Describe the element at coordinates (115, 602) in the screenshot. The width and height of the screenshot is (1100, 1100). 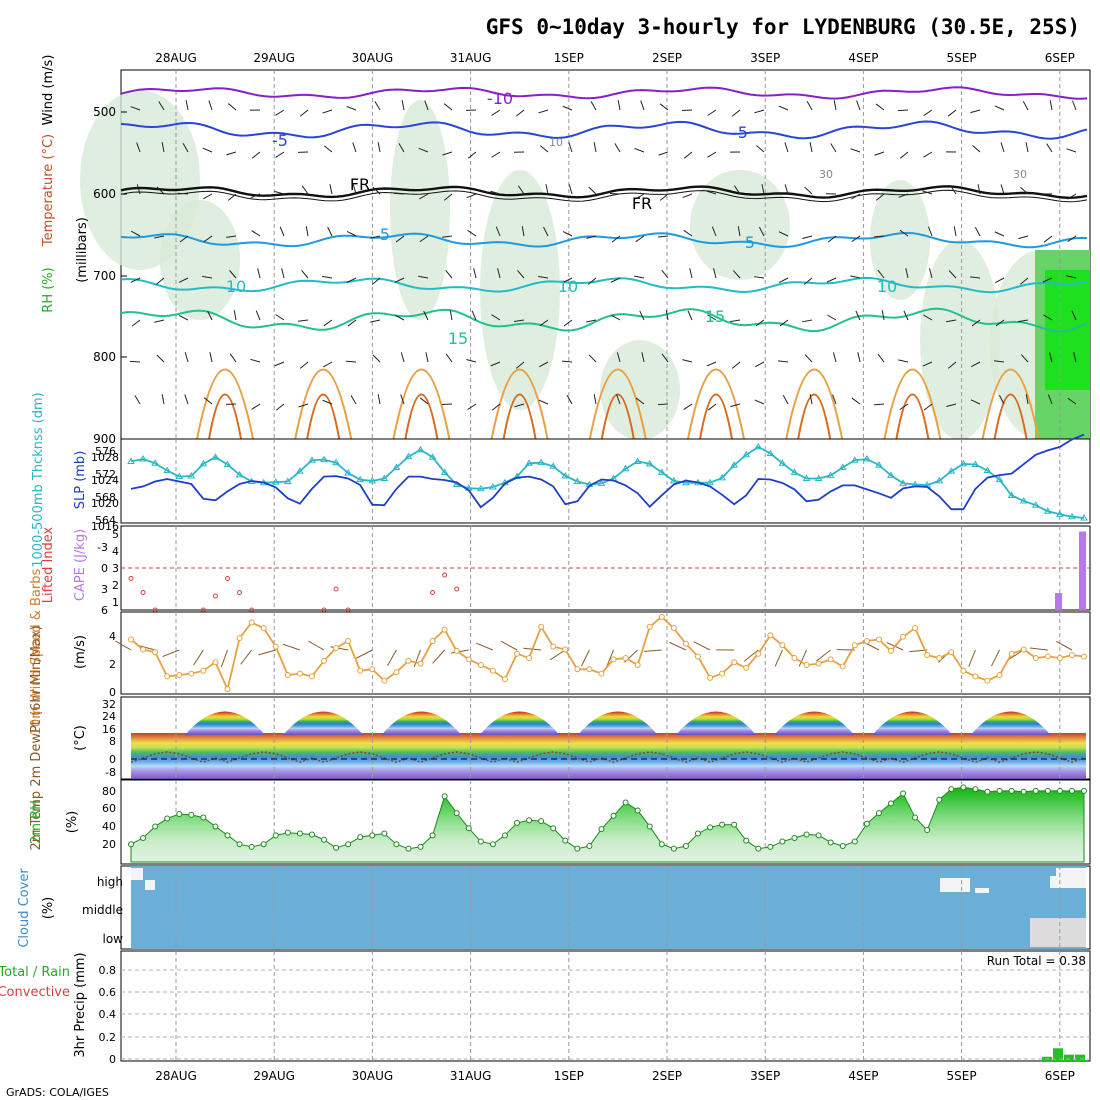
I see `cape-tick: 1` at that location.